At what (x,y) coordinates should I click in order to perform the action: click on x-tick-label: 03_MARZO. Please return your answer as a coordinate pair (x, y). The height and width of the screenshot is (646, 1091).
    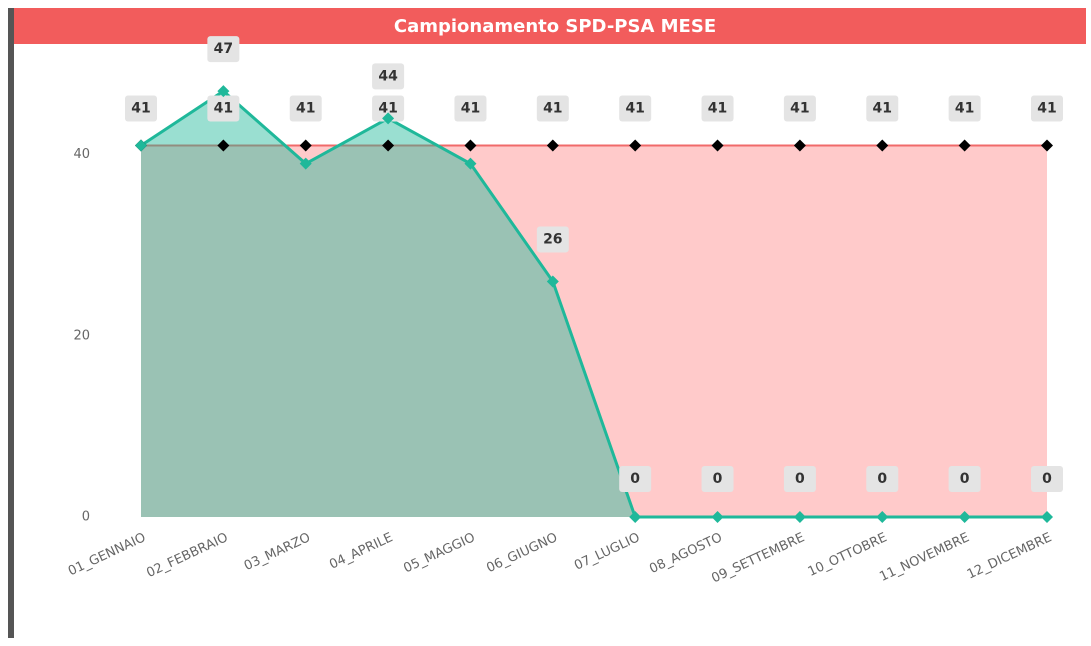
    Looking at the image, I should click on (277, 552).